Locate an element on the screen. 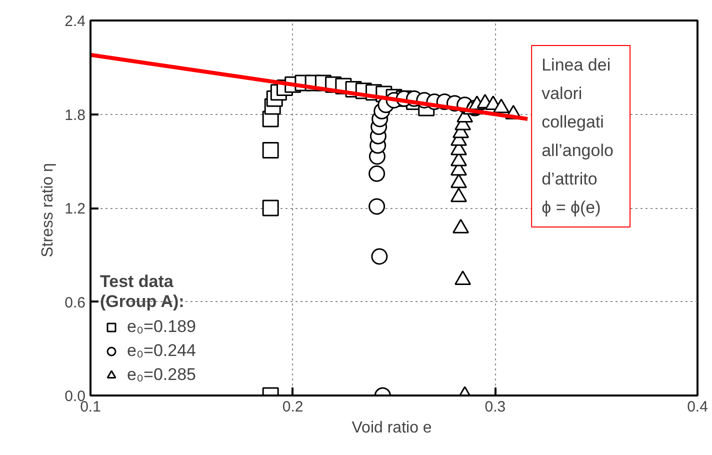  y-tick-label: 1.8 is located at coordinates (75, 115).